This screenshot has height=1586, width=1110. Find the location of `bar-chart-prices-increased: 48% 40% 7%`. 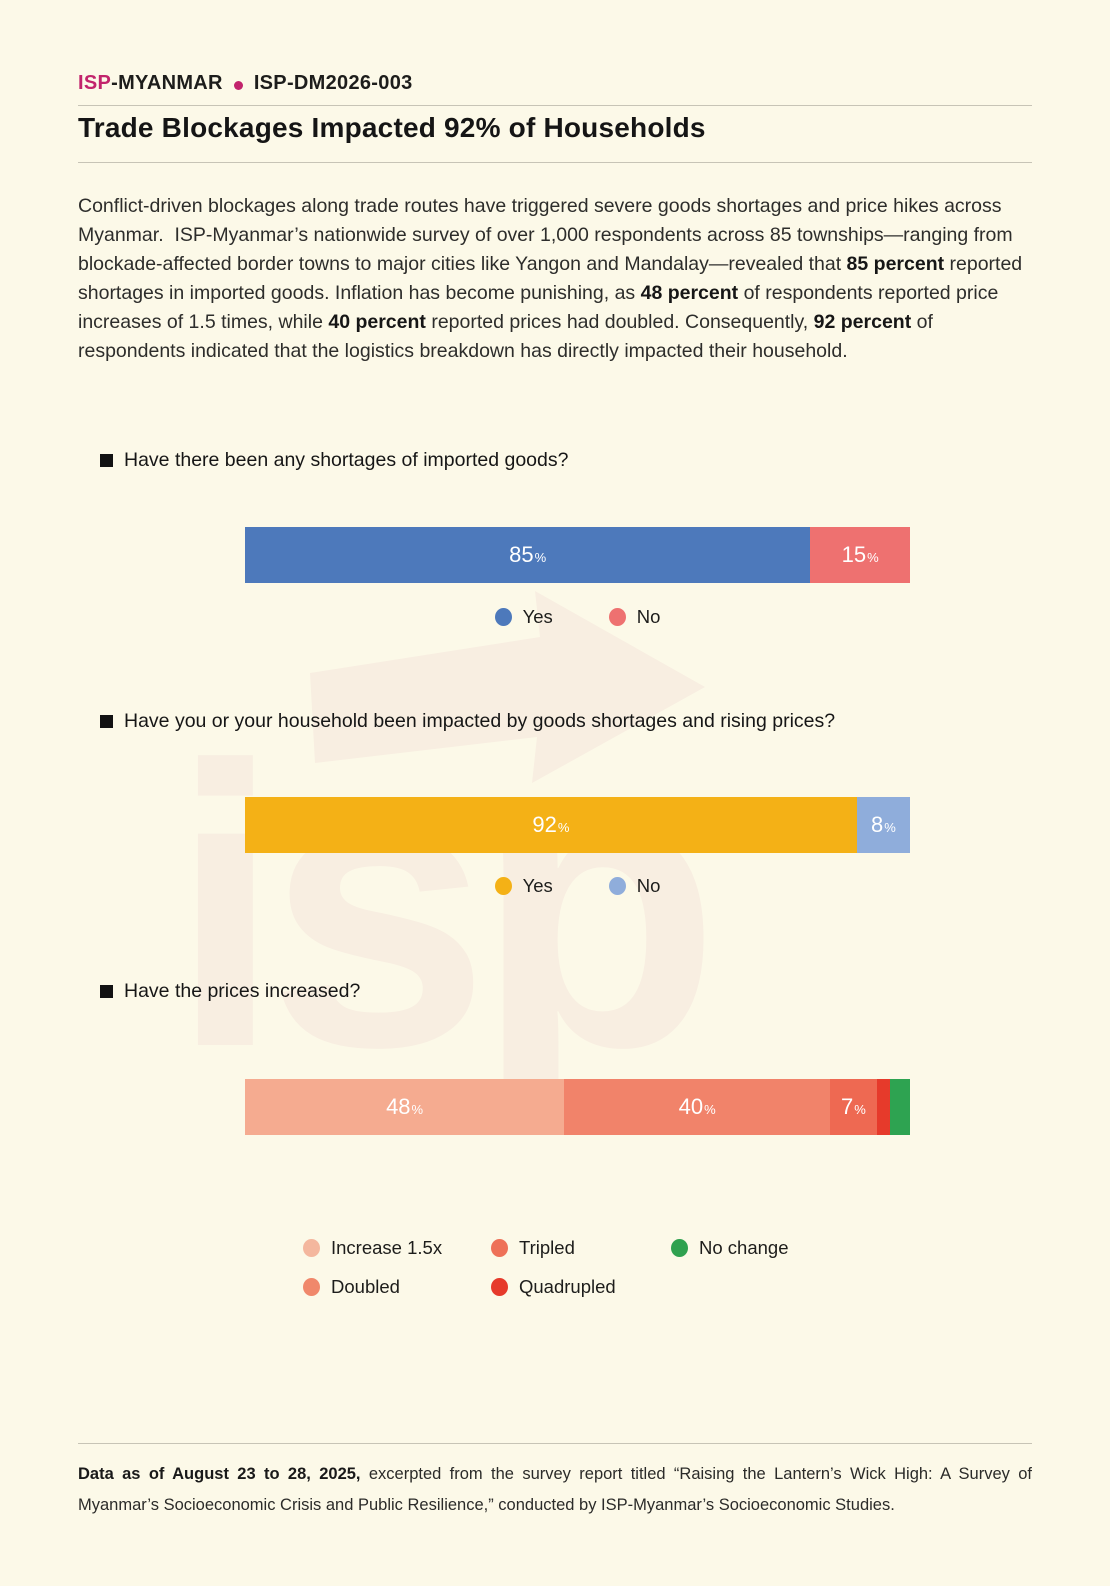

bar-chart-prices-increased: 48% 40% 7% is located at coordinates (577, 1107).